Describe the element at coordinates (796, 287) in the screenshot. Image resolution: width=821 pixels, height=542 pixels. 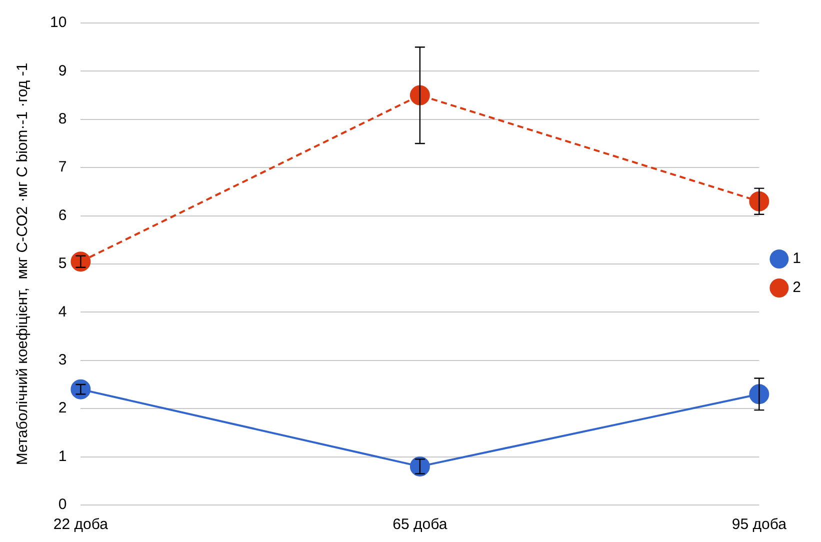
I see `legend-label: 2` at that location.